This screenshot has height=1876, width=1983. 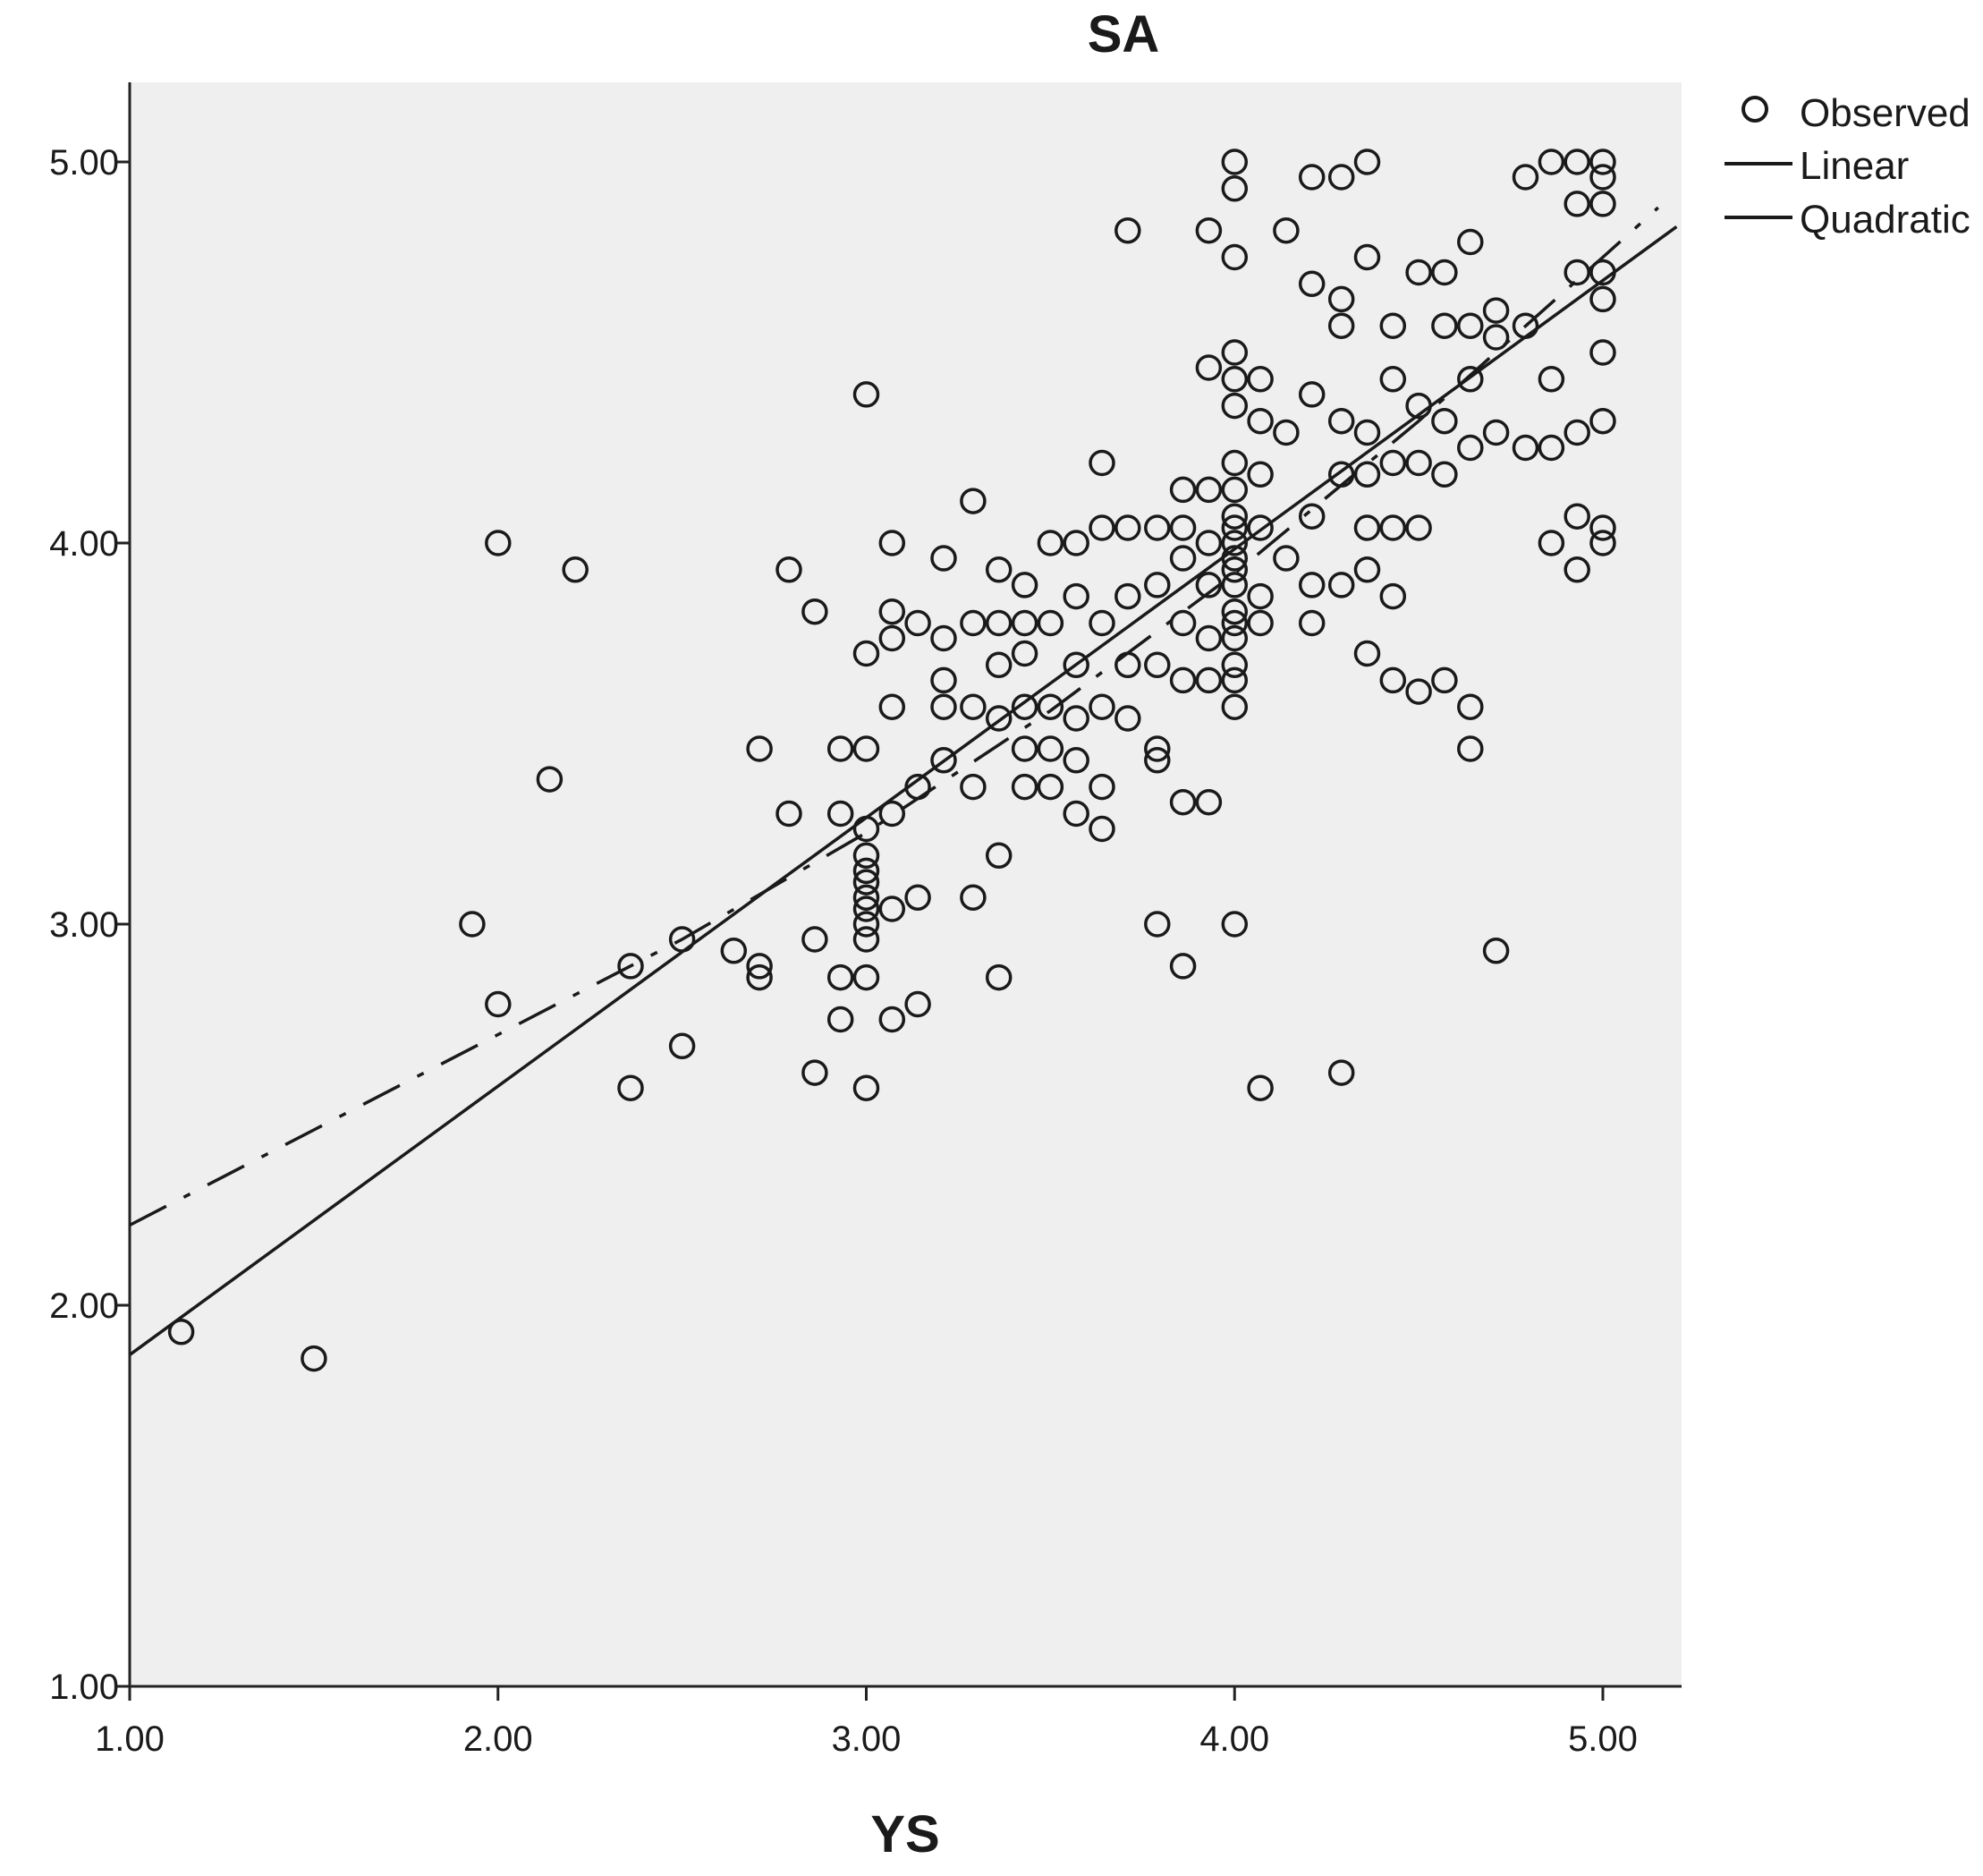 What do you see at coordinates (1848, 220) in the screenshot?
I see `legend-item-quadratic: Quadratic` at bounding box center [1848, 220].